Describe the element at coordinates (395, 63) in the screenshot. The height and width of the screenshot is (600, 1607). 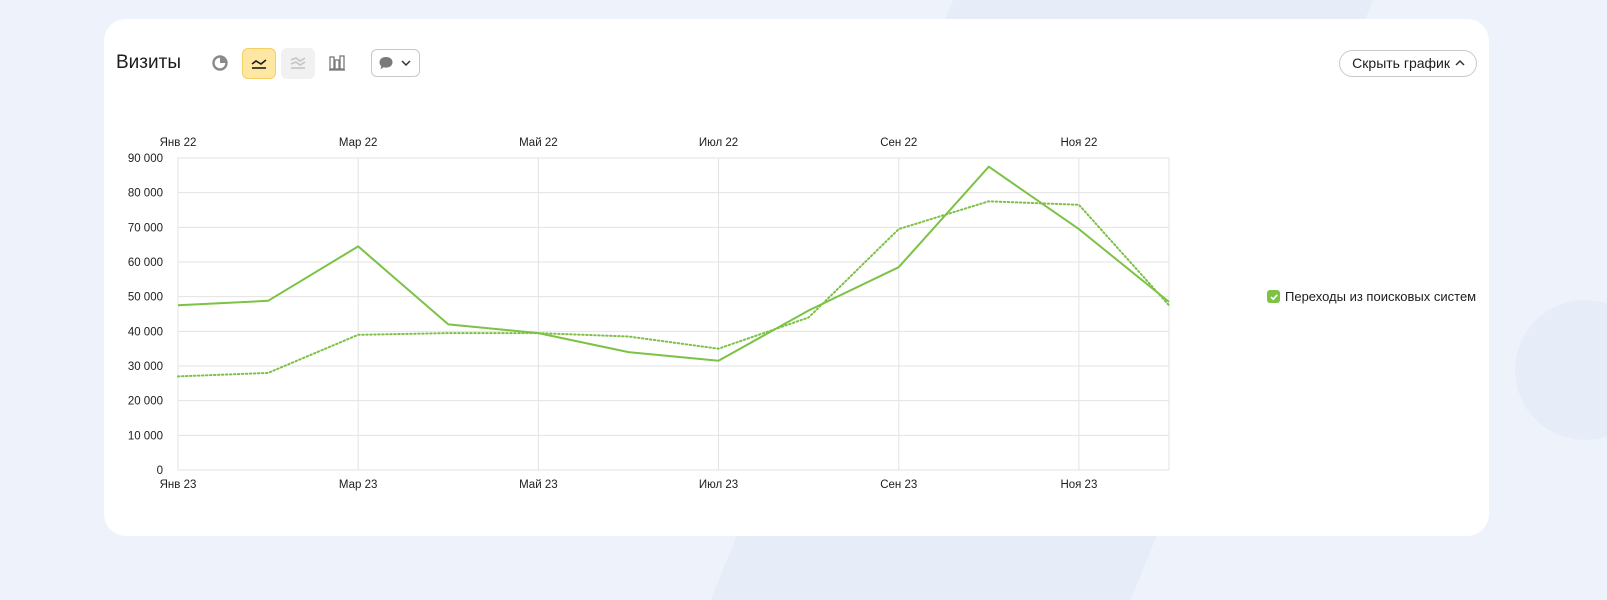
I see `annotations-dropdown` at that location.